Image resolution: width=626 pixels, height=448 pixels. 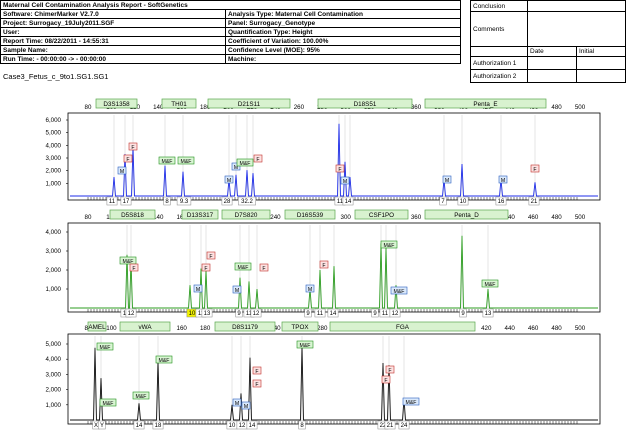 I want to click on locus-name: D8S1179, so click(x=245, y=327).